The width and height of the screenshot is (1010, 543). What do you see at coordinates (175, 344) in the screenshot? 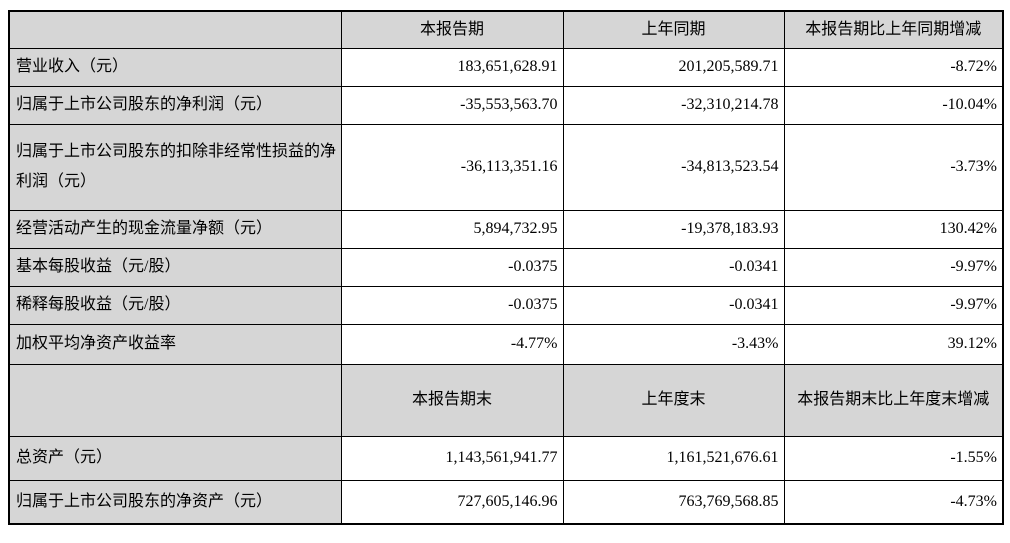
I see `row-label: 加权平均净资产收益率` at bounding box center [175, 344].